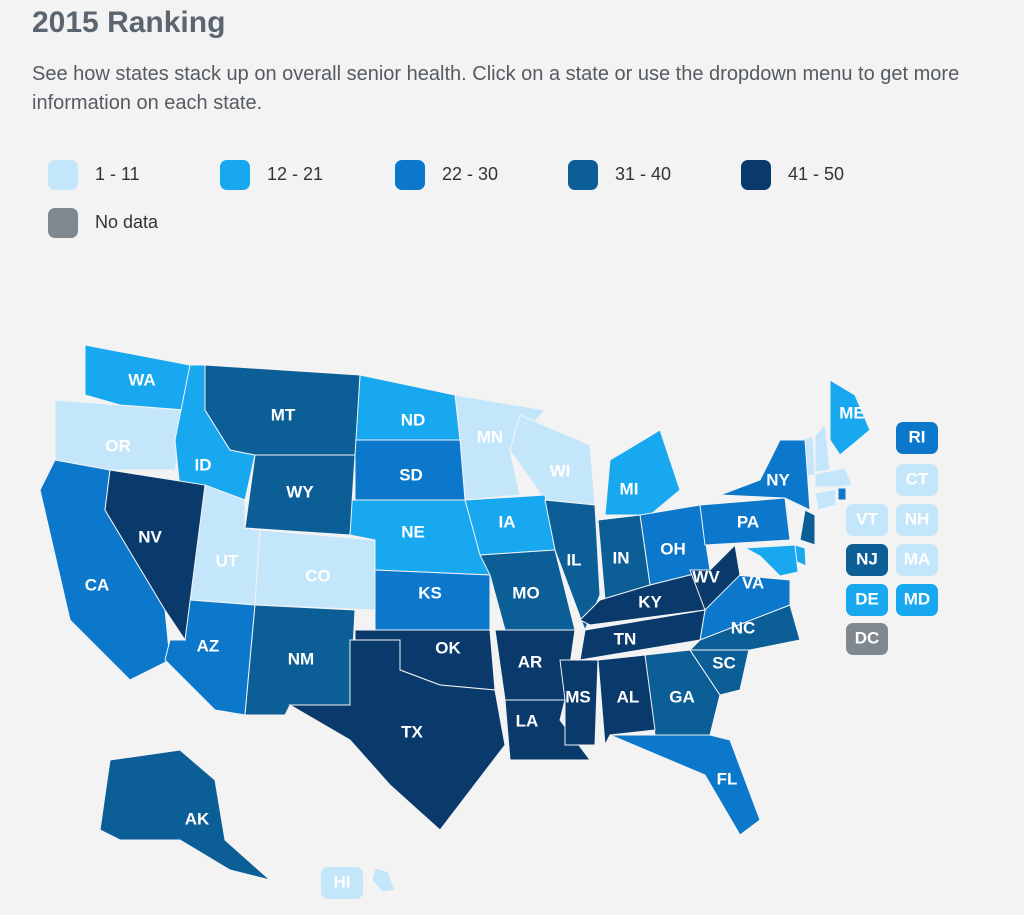 This screenshot has height=915, width=1024. Describe the element at coordinates (197, 818) in the screenshot. I see `state-label: AK` at that location.